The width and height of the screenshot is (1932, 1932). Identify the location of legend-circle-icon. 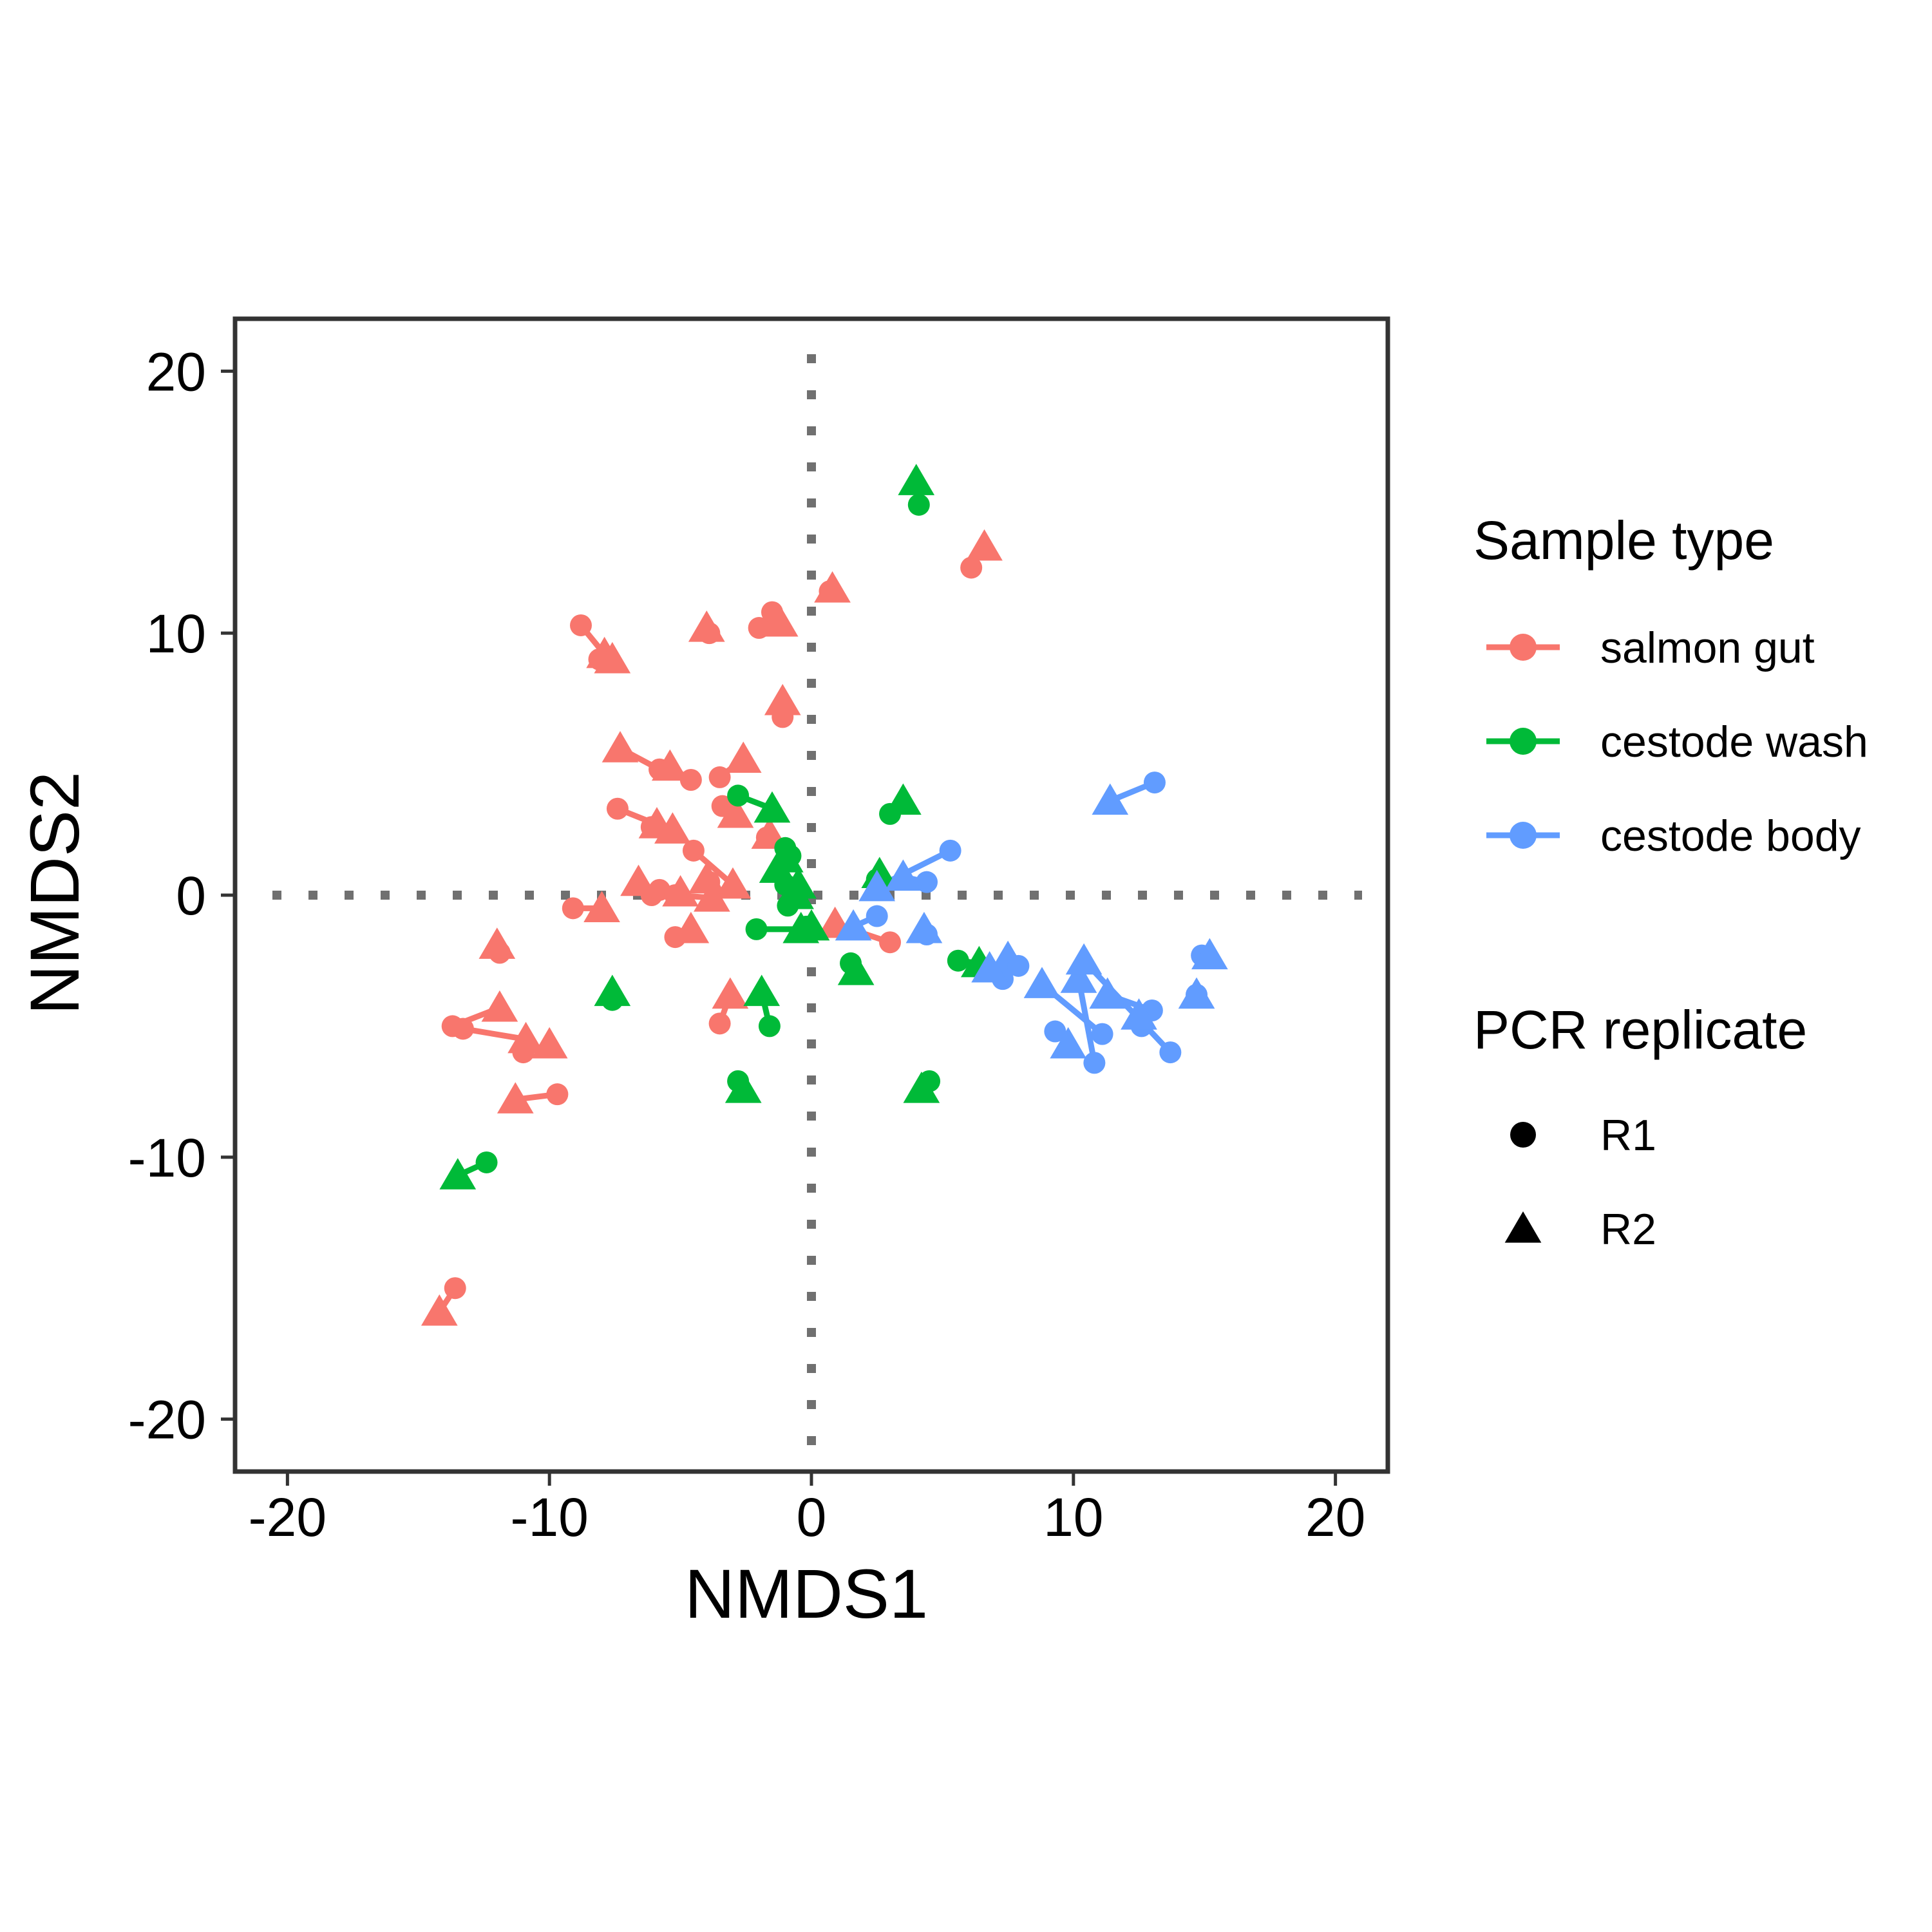
(1523, 1135).